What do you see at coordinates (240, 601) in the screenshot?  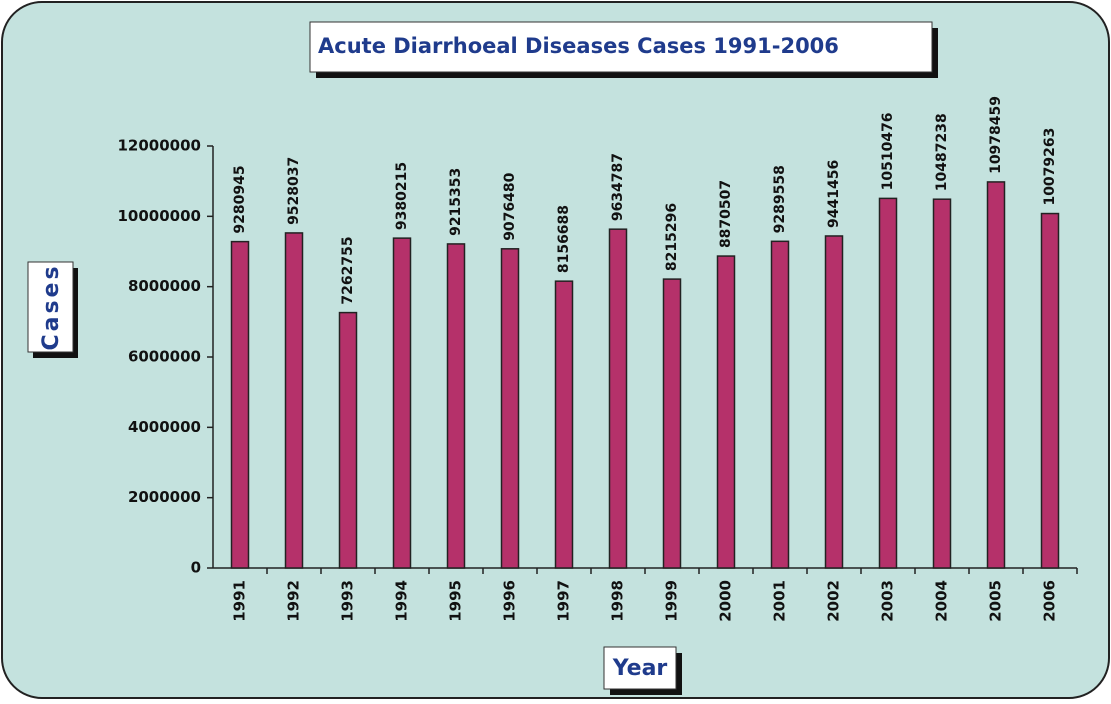 I see `x-tick-label: 1991` at bounding box center [240, 601].